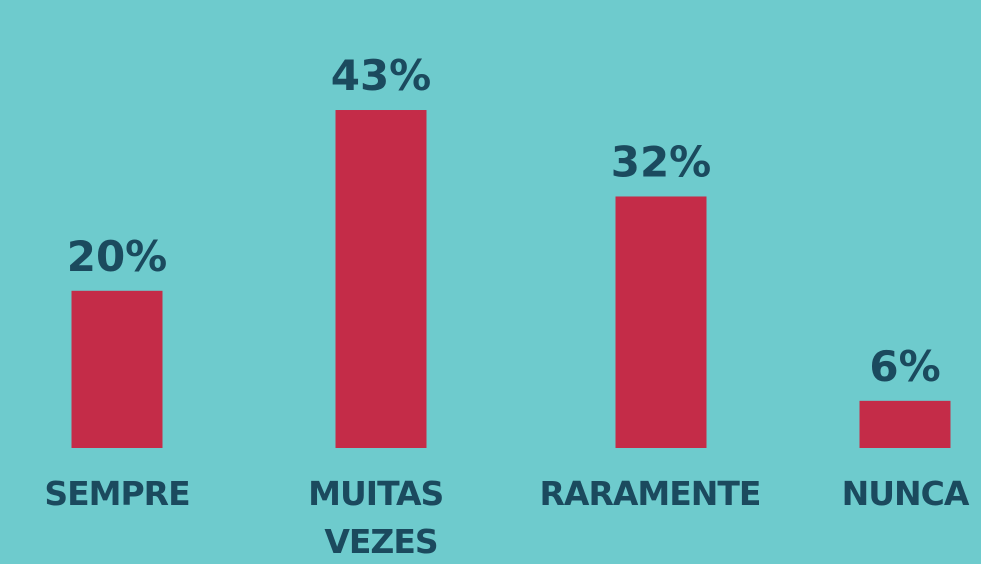 The height and width of the screenshot is (564, 981). Describe the element at coordinates (906, 493) in the screenshot. I see `category-label: NUNCA` at that location.